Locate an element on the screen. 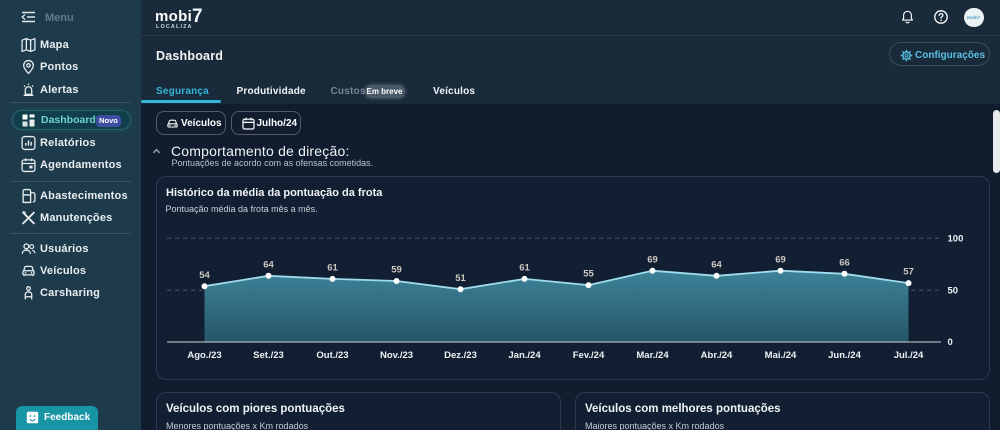  svg-text: Ago./23 is located at coordinates (204, 355).